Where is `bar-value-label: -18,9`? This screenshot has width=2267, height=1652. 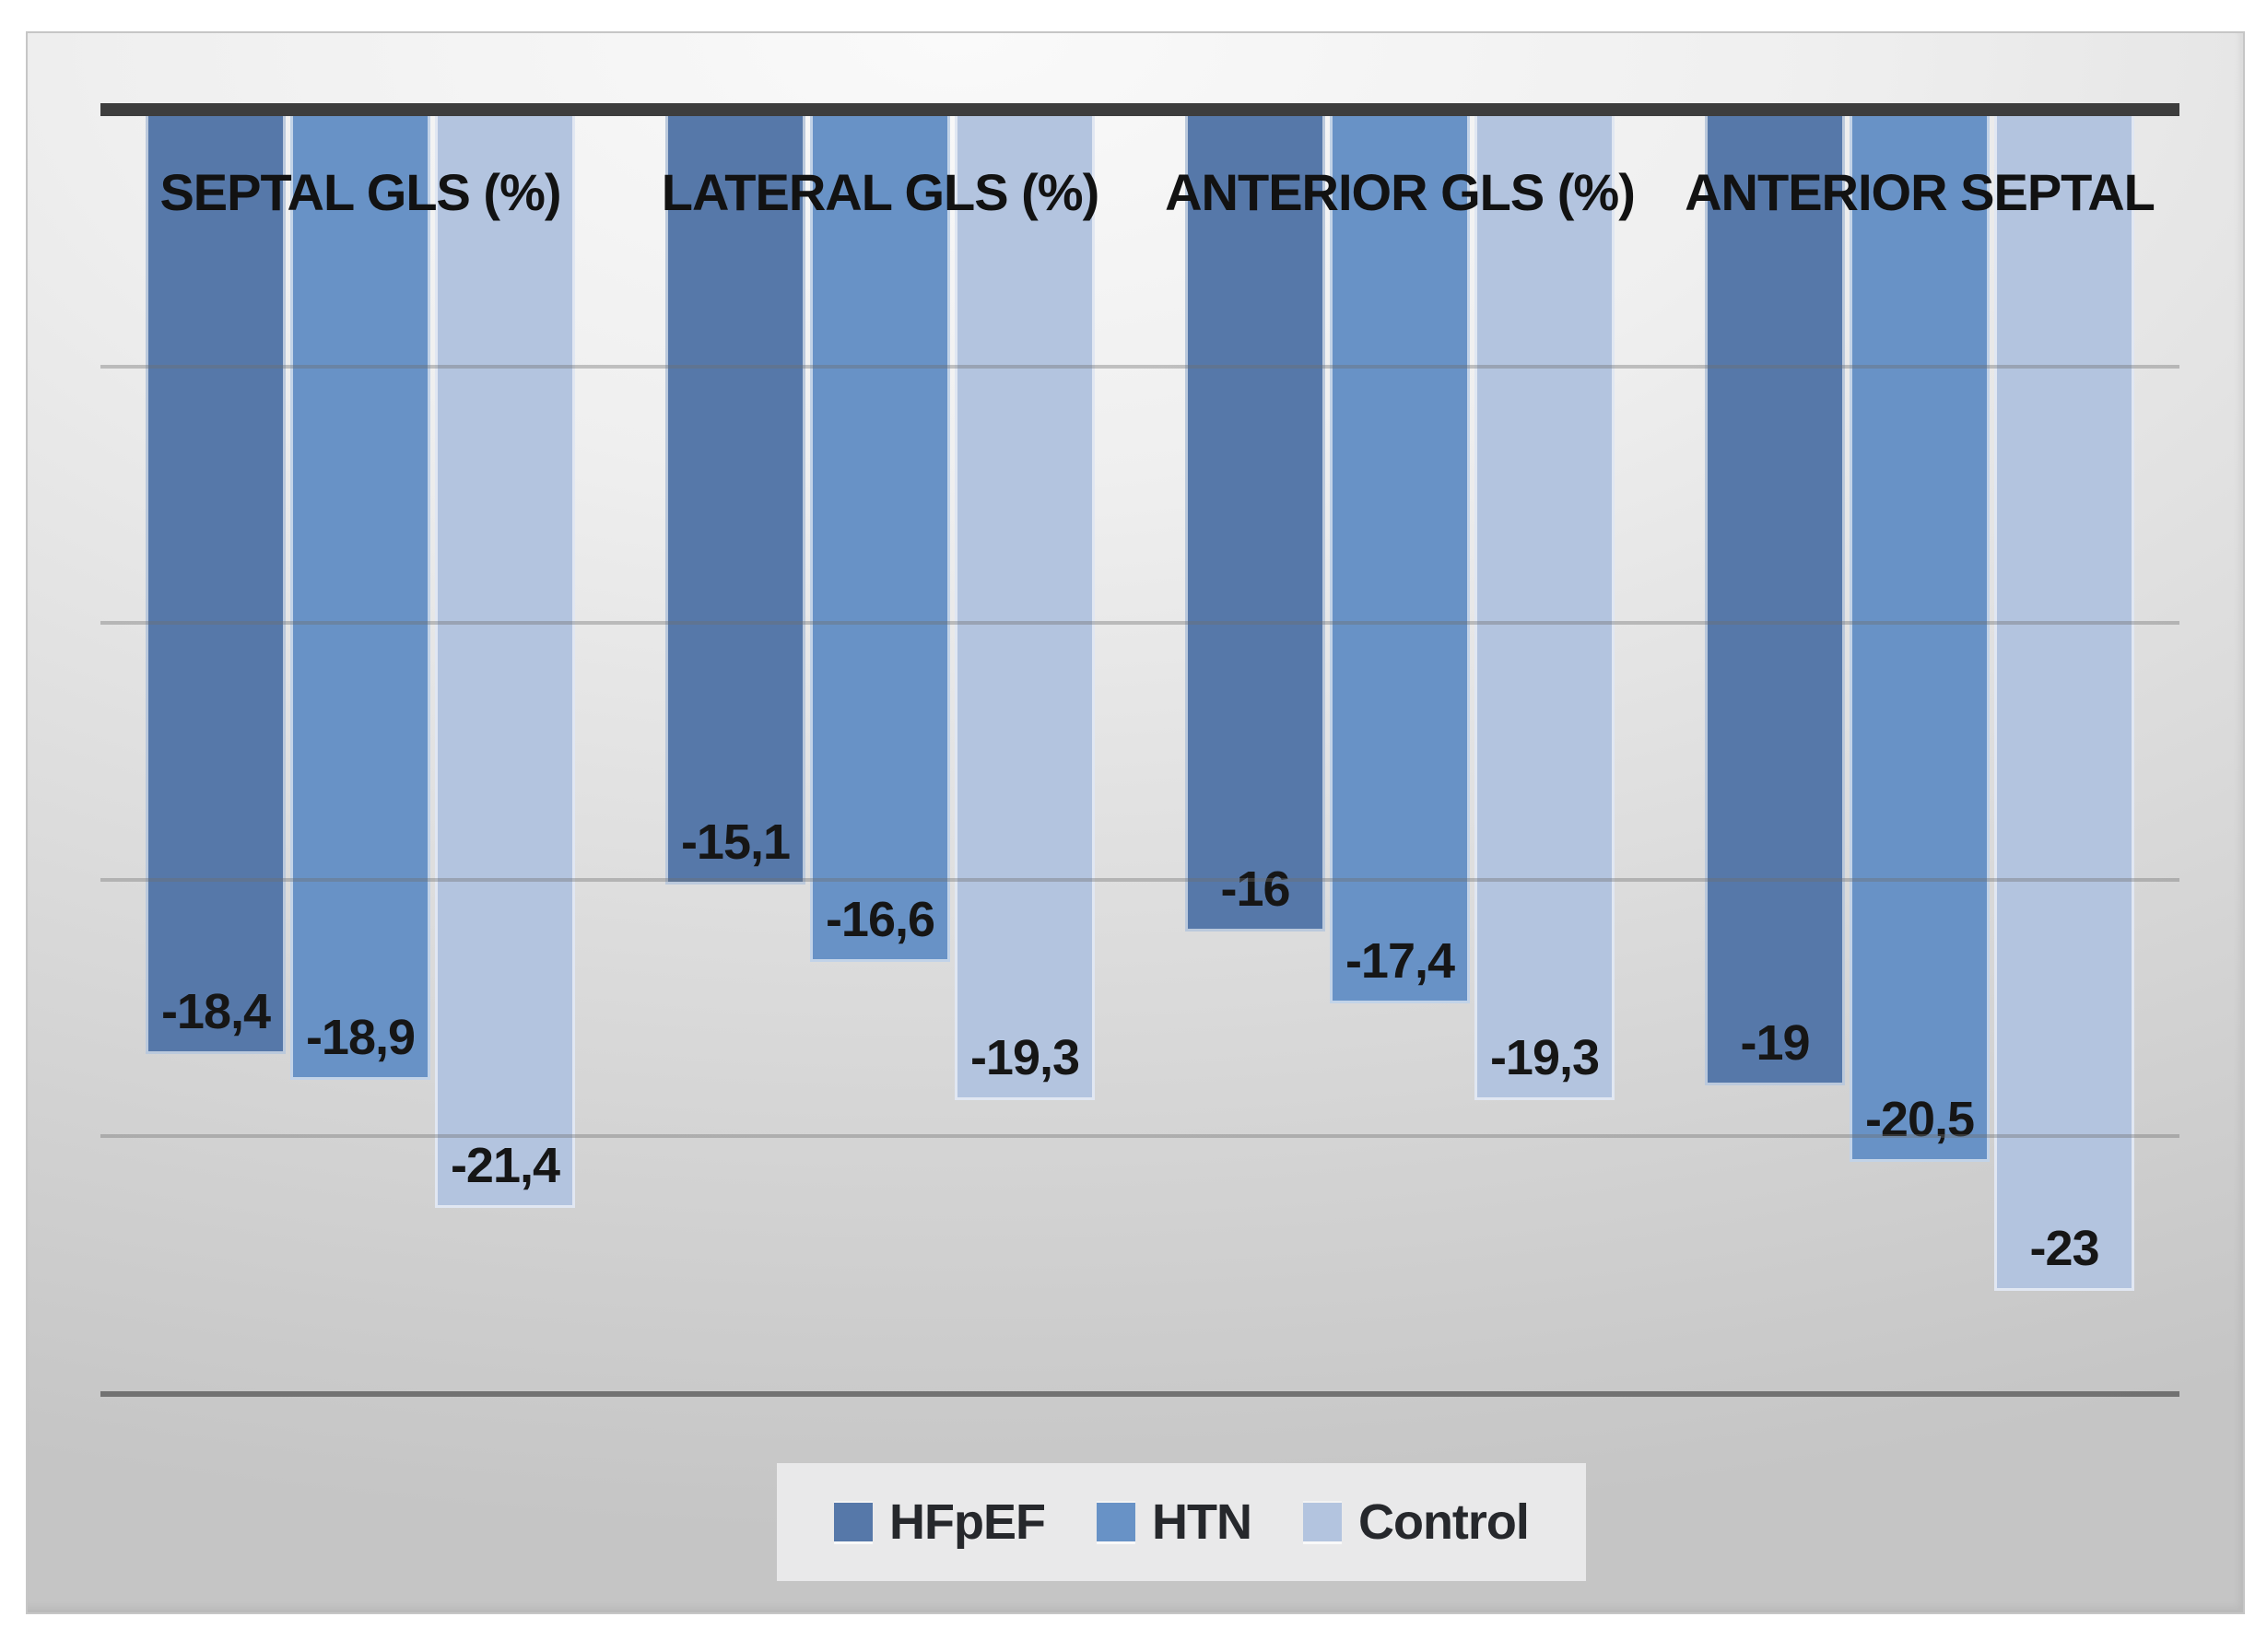 bar-value-label: -18,9 is located at coordinates (360, 1038).